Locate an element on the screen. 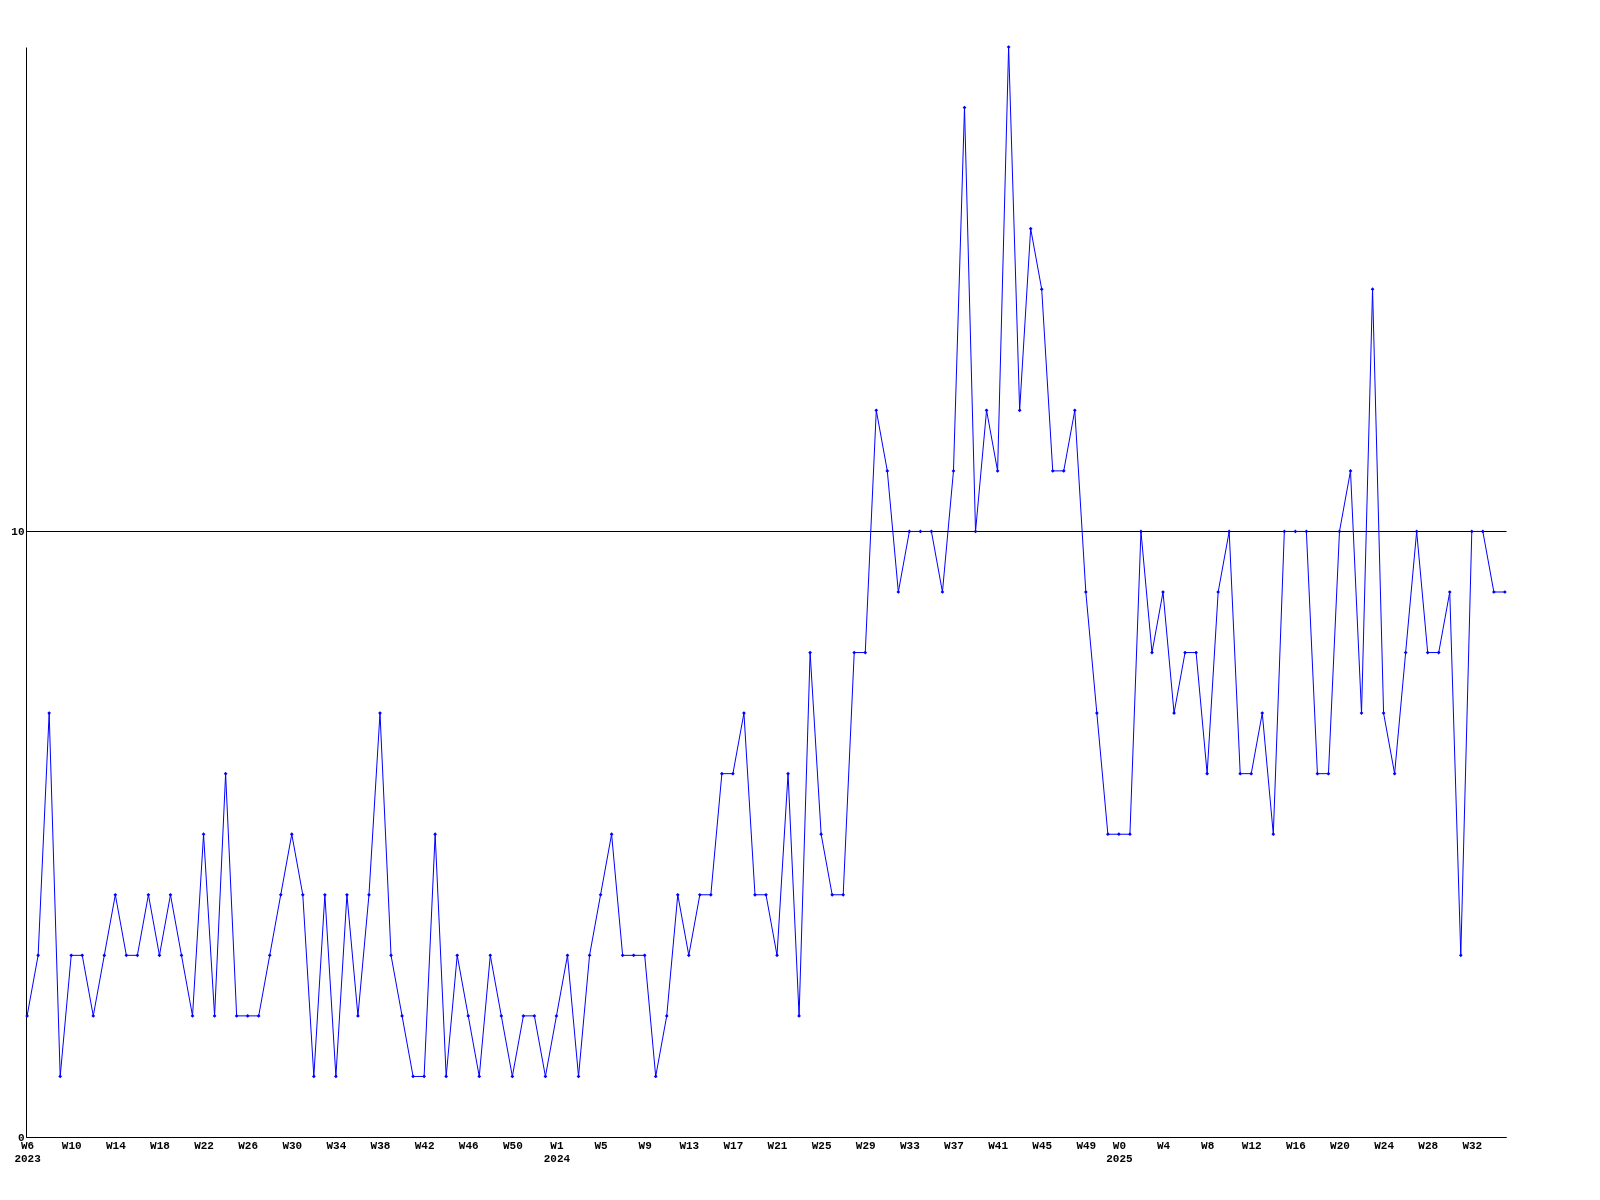 The width and height of the screenshot is (1600, 1200). x-tick-label: W45 is located at coordinates (1042, 1145).